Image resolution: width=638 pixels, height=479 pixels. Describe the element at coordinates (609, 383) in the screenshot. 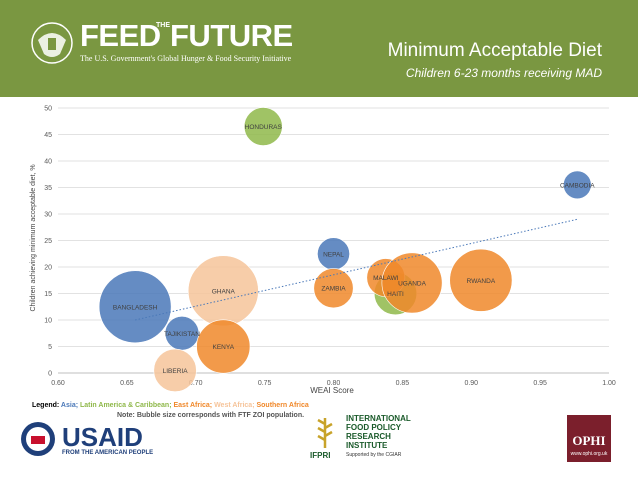

I see `x-tick-label: 1.00` at that location.